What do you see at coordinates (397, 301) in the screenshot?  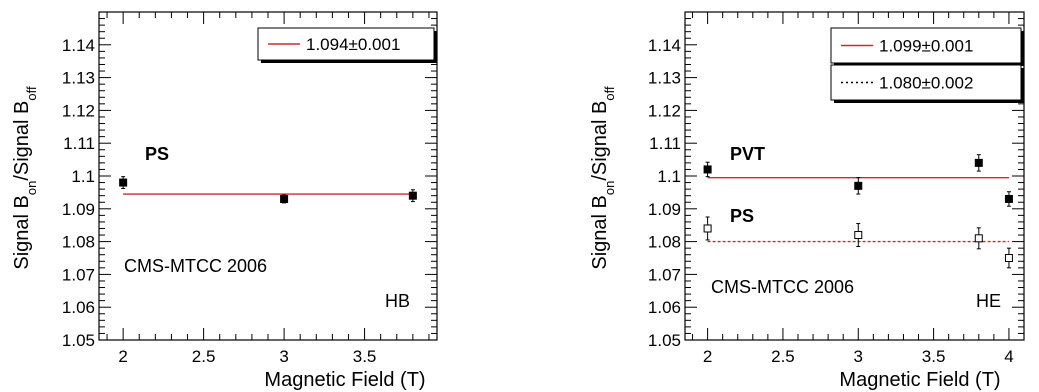 I see `detector-label: HB` at bounding box center [397, 301].